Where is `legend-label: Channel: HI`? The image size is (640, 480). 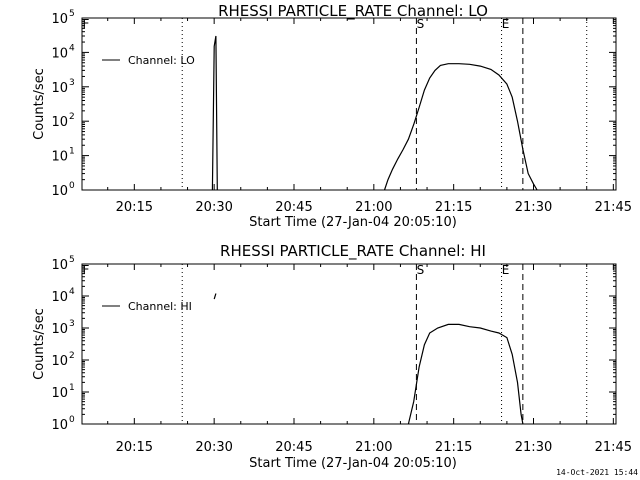
legend-label: Channel: HI is located at coordinates (160, 306).